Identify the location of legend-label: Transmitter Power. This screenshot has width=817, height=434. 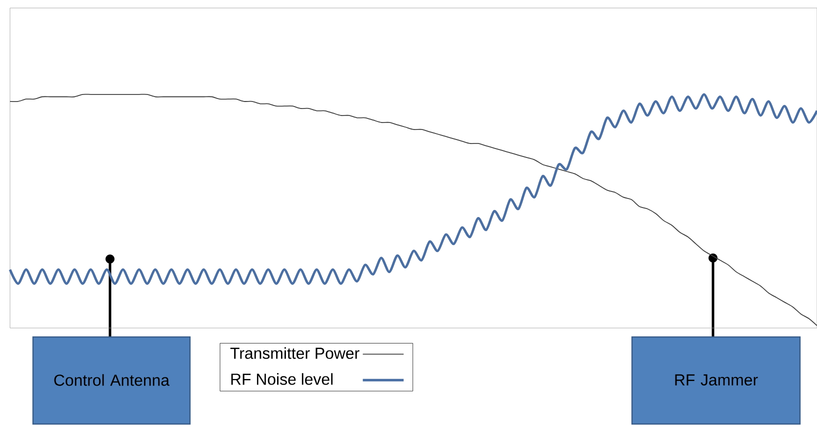
(295, 353).